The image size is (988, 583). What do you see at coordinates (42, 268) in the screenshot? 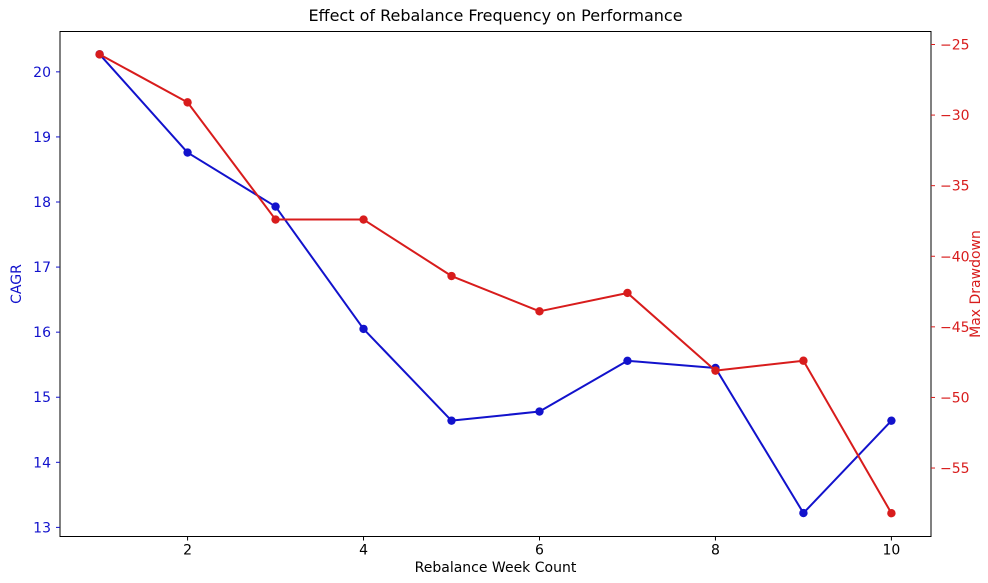
I see `left-tick-label: 17` at bounding box center [42, 268].